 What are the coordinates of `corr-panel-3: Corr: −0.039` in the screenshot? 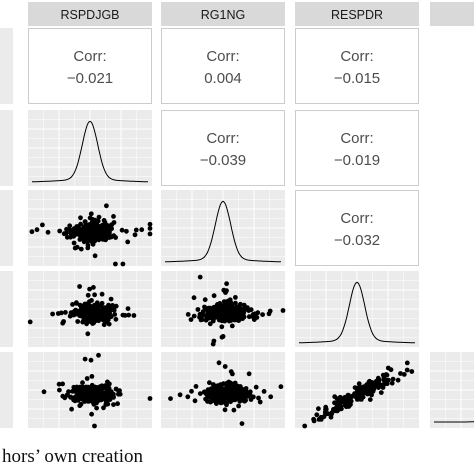 It's located at (223, 148).